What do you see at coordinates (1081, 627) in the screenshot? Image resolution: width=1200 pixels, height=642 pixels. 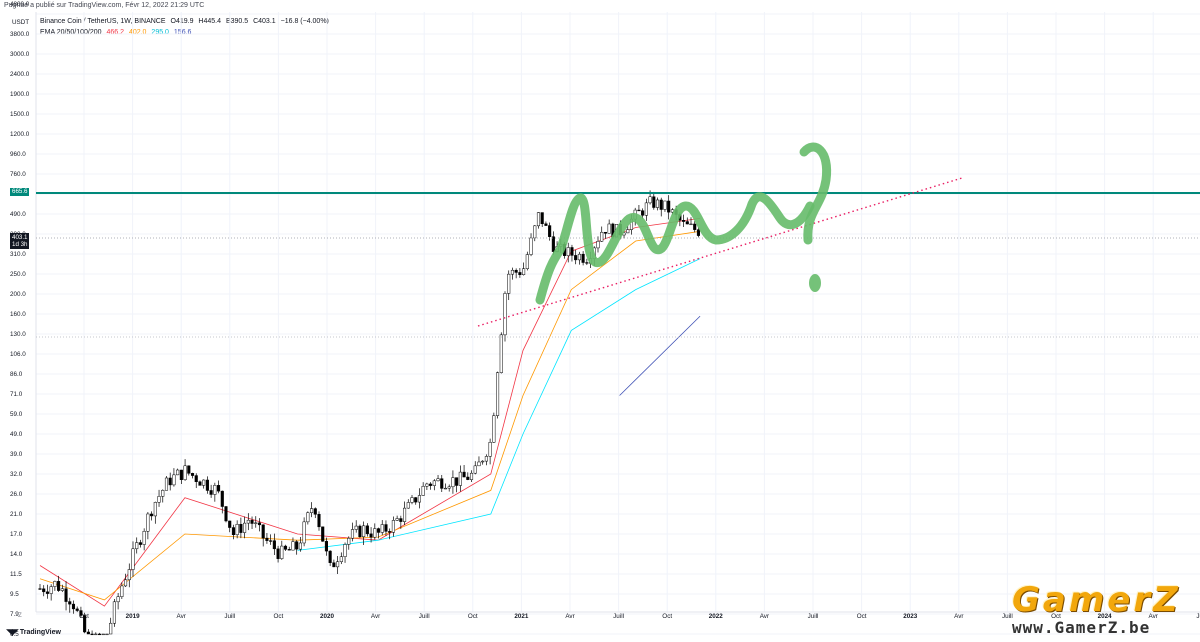 I see `watermark-url: www.GamerZ.be` at bounding box center [1081, 627].